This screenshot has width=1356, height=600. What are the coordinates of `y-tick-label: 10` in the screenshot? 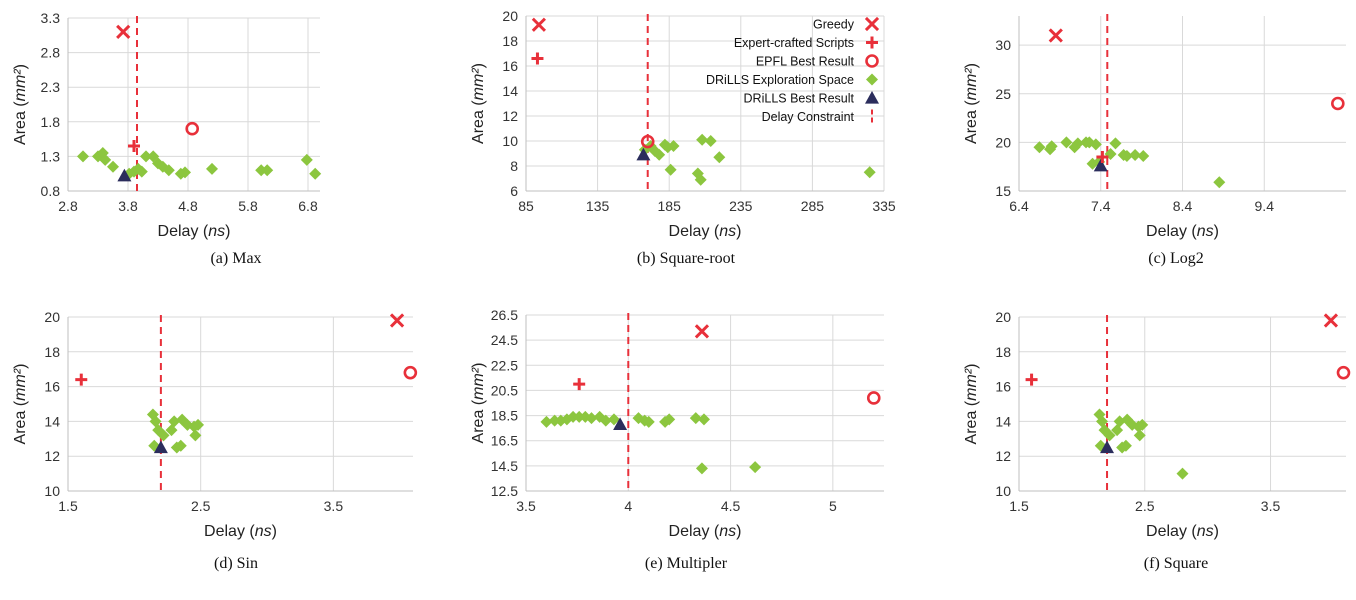 It's located at (510, 141).